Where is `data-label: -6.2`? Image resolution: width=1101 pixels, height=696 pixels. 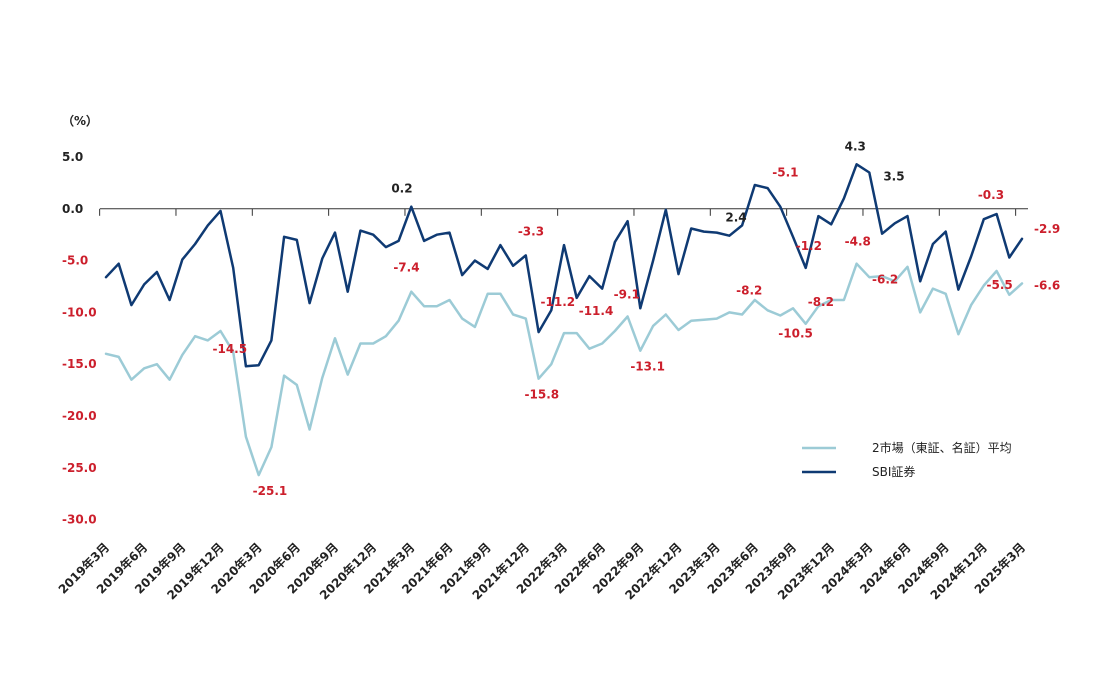 data-label: -6.2 is located at coordinates (885, 280).